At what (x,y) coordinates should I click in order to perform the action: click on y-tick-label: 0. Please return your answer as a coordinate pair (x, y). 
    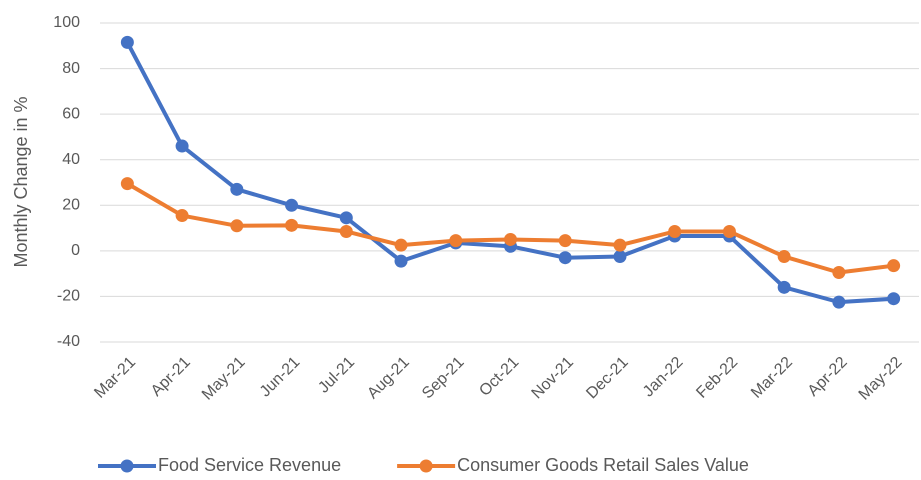
    Looking at the image, I should click on (75, 250).